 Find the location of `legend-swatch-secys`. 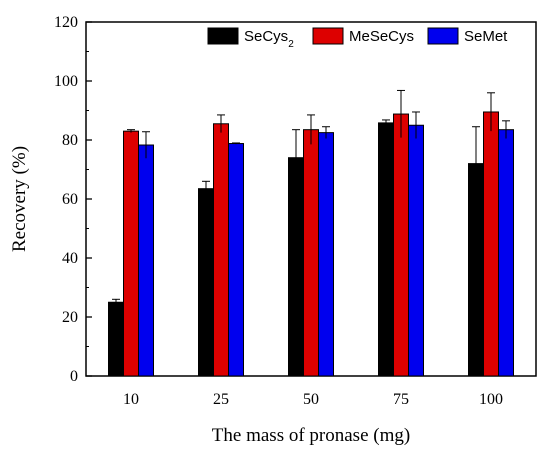

legend-swatch-secys is located at coordinates (223, 36).